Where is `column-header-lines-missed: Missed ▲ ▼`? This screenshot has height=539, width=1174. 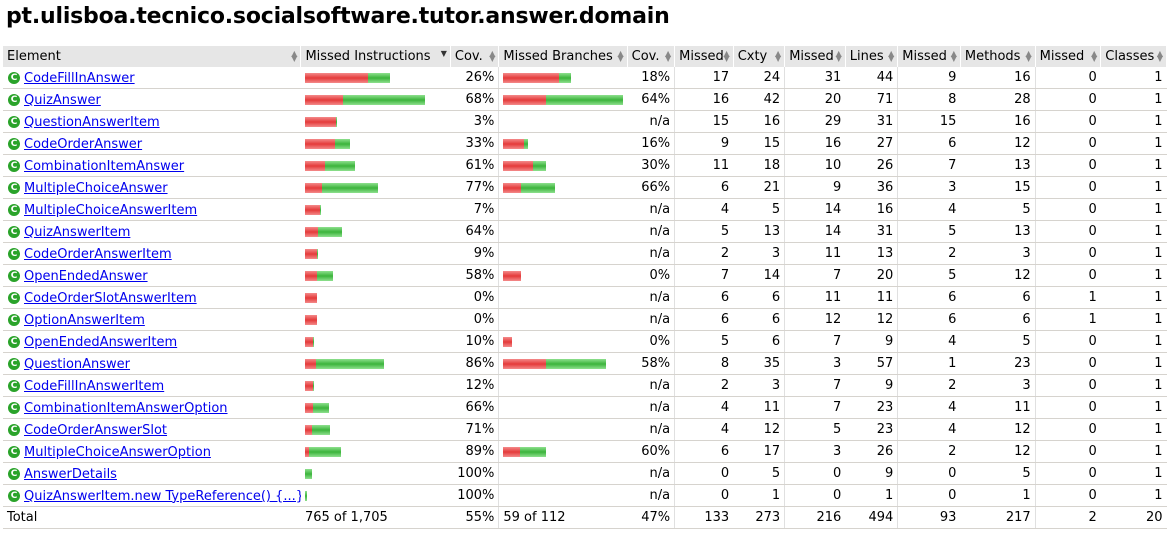
column-header-lines-missed: Missed ▲ ▼ is located at coordinates (815, 56).